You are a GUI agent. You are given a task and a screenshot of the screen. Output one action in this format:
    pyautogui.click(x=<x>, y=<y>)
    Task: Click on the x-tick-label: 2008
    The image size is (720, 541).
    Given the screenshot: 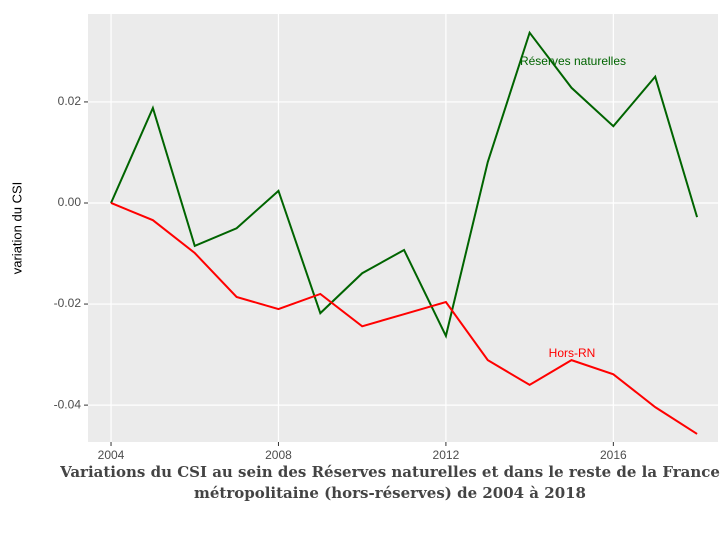 What is the action you would take?
    pyautogui.click(x=278, y=454)
    